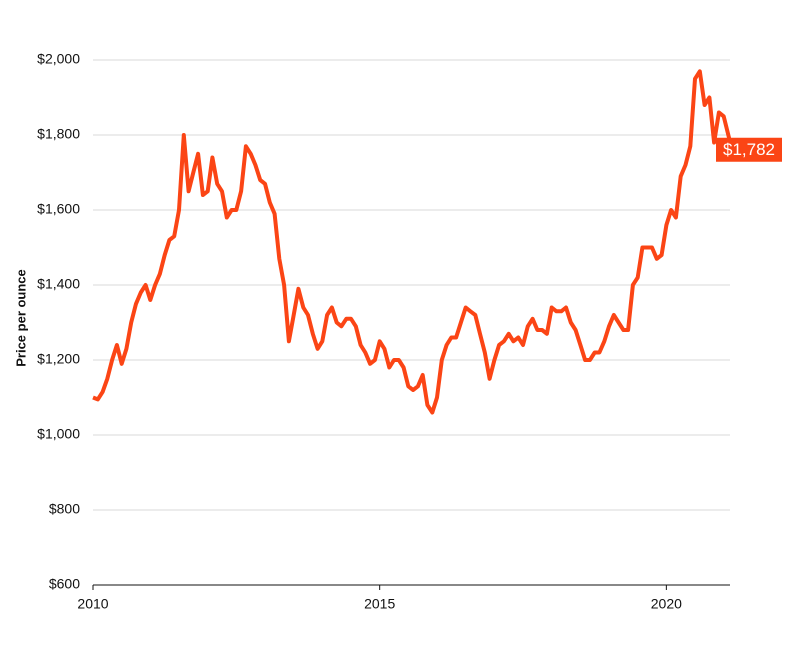 The image size is (801, 664). Describe the element at coordinates (58, 134) in the screenshot. I see `y-tick-label: $1,800` at that location.